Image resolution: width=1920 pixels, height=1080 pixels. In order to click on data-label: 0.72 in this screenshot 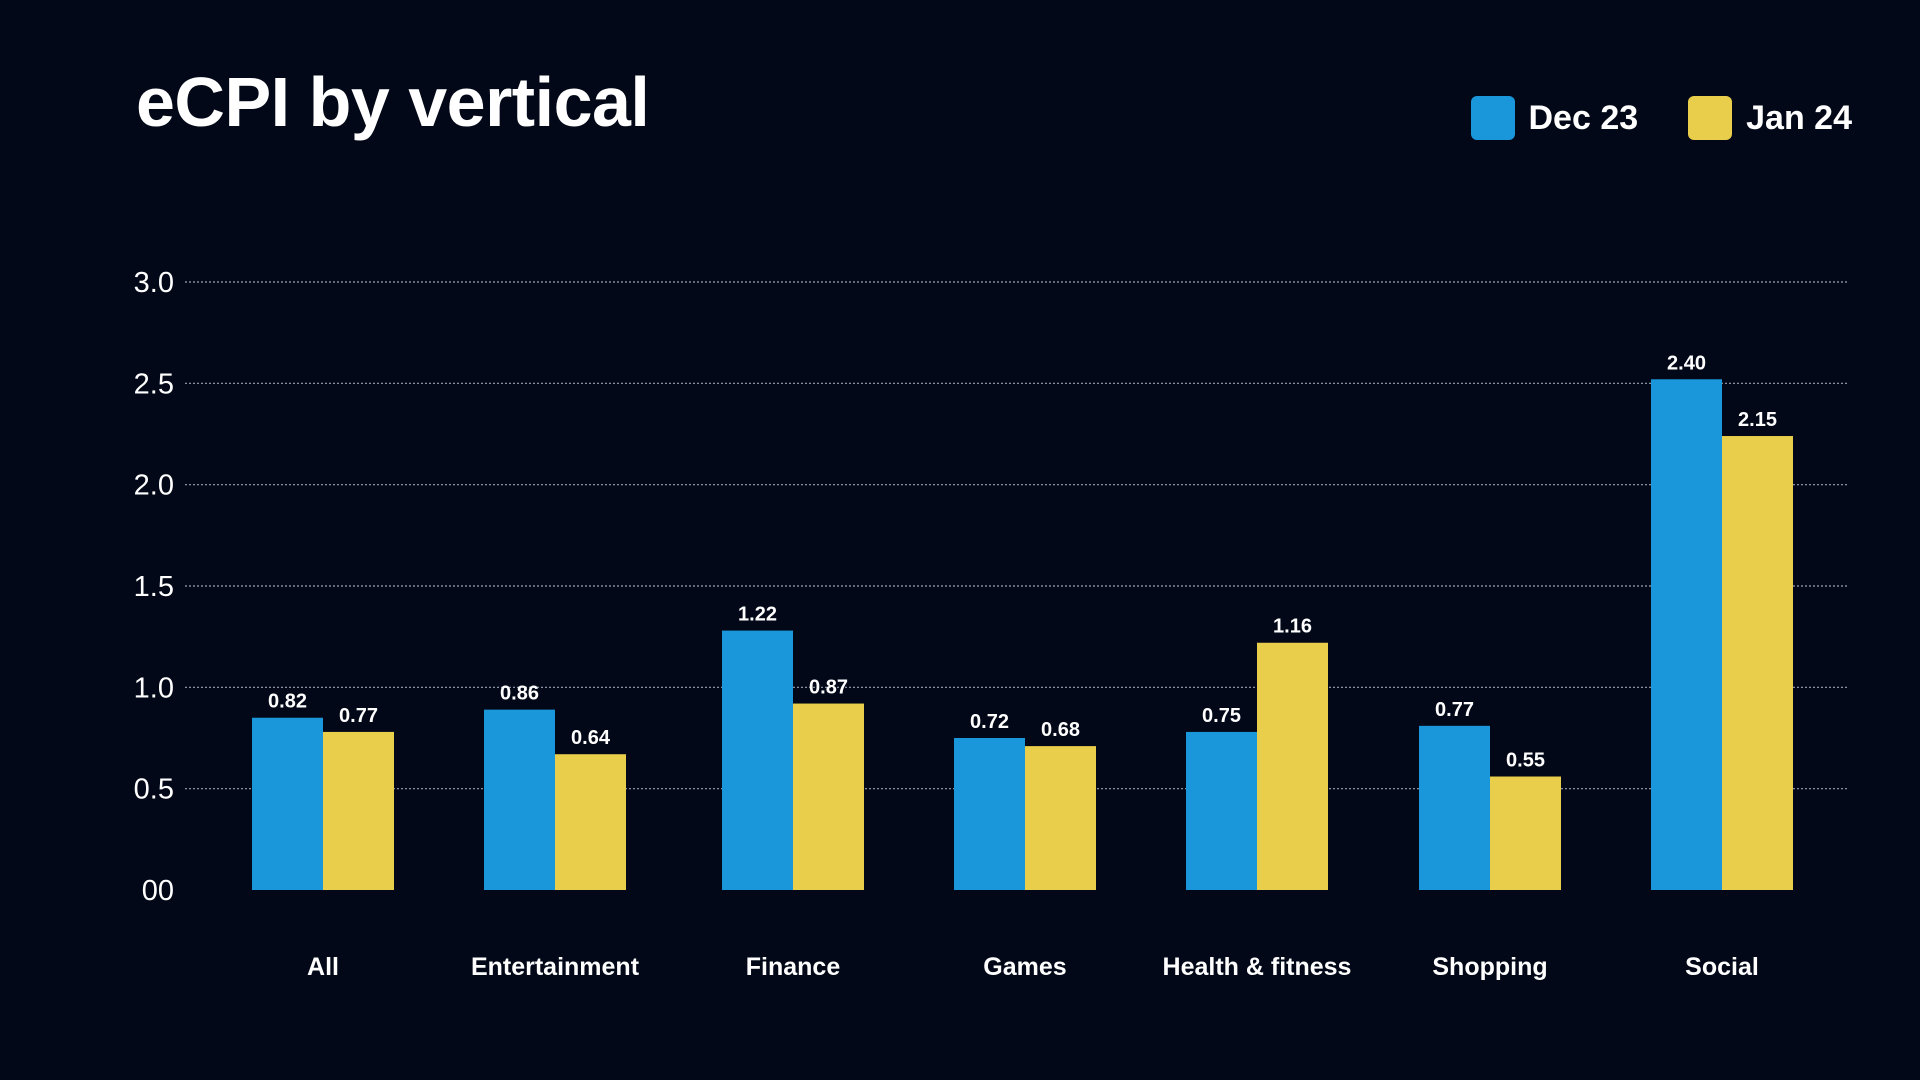, I will do `click(989, 722)`.